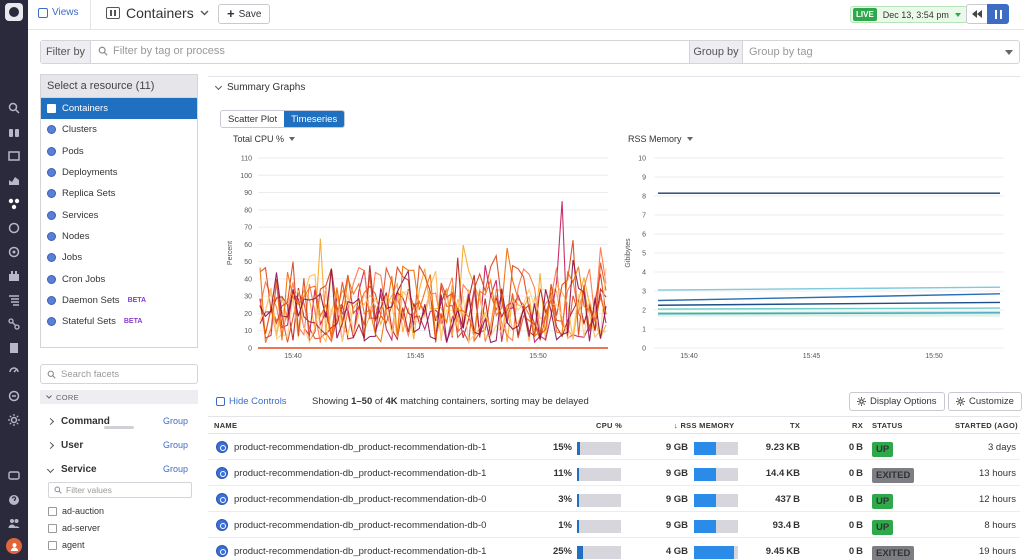 This screenshot has width=1024, height=560. I want to click on group-by-input: Group by tag, so click(781, 52).